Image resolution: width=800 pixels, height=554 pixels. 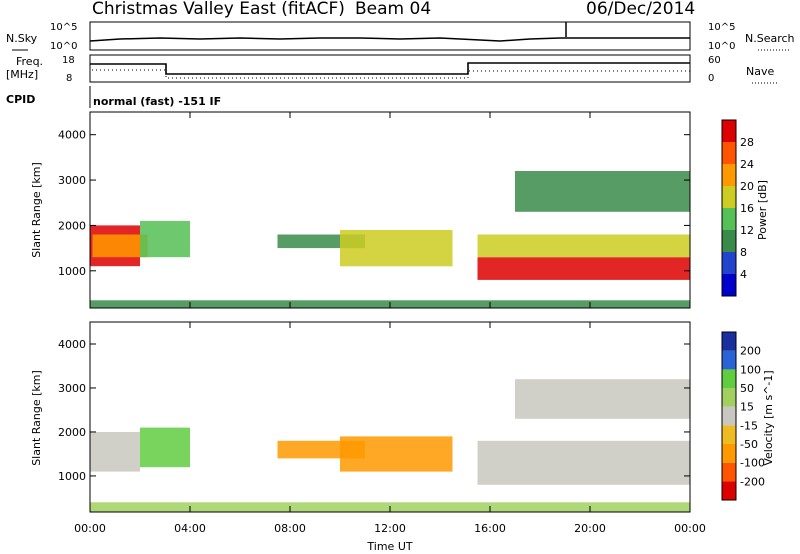 What do you see at coordinates (72, 476) in the screenshot?
I see `velocity-ytick-label-0: 1000` at bounding box center [72, 476].